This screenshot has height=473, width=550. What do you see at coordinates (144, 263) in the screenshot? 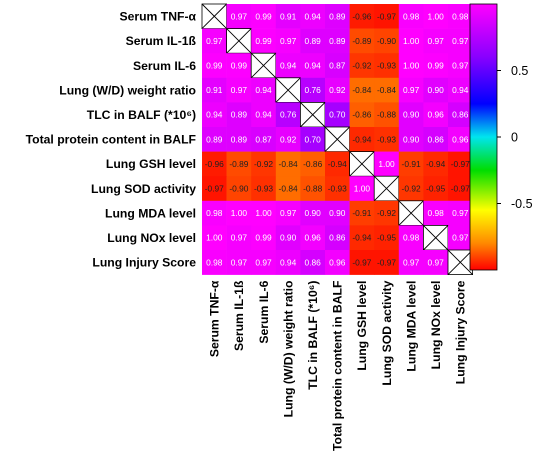
I see `row-label: Lung Injury Score` at bounding box center [144, 263].